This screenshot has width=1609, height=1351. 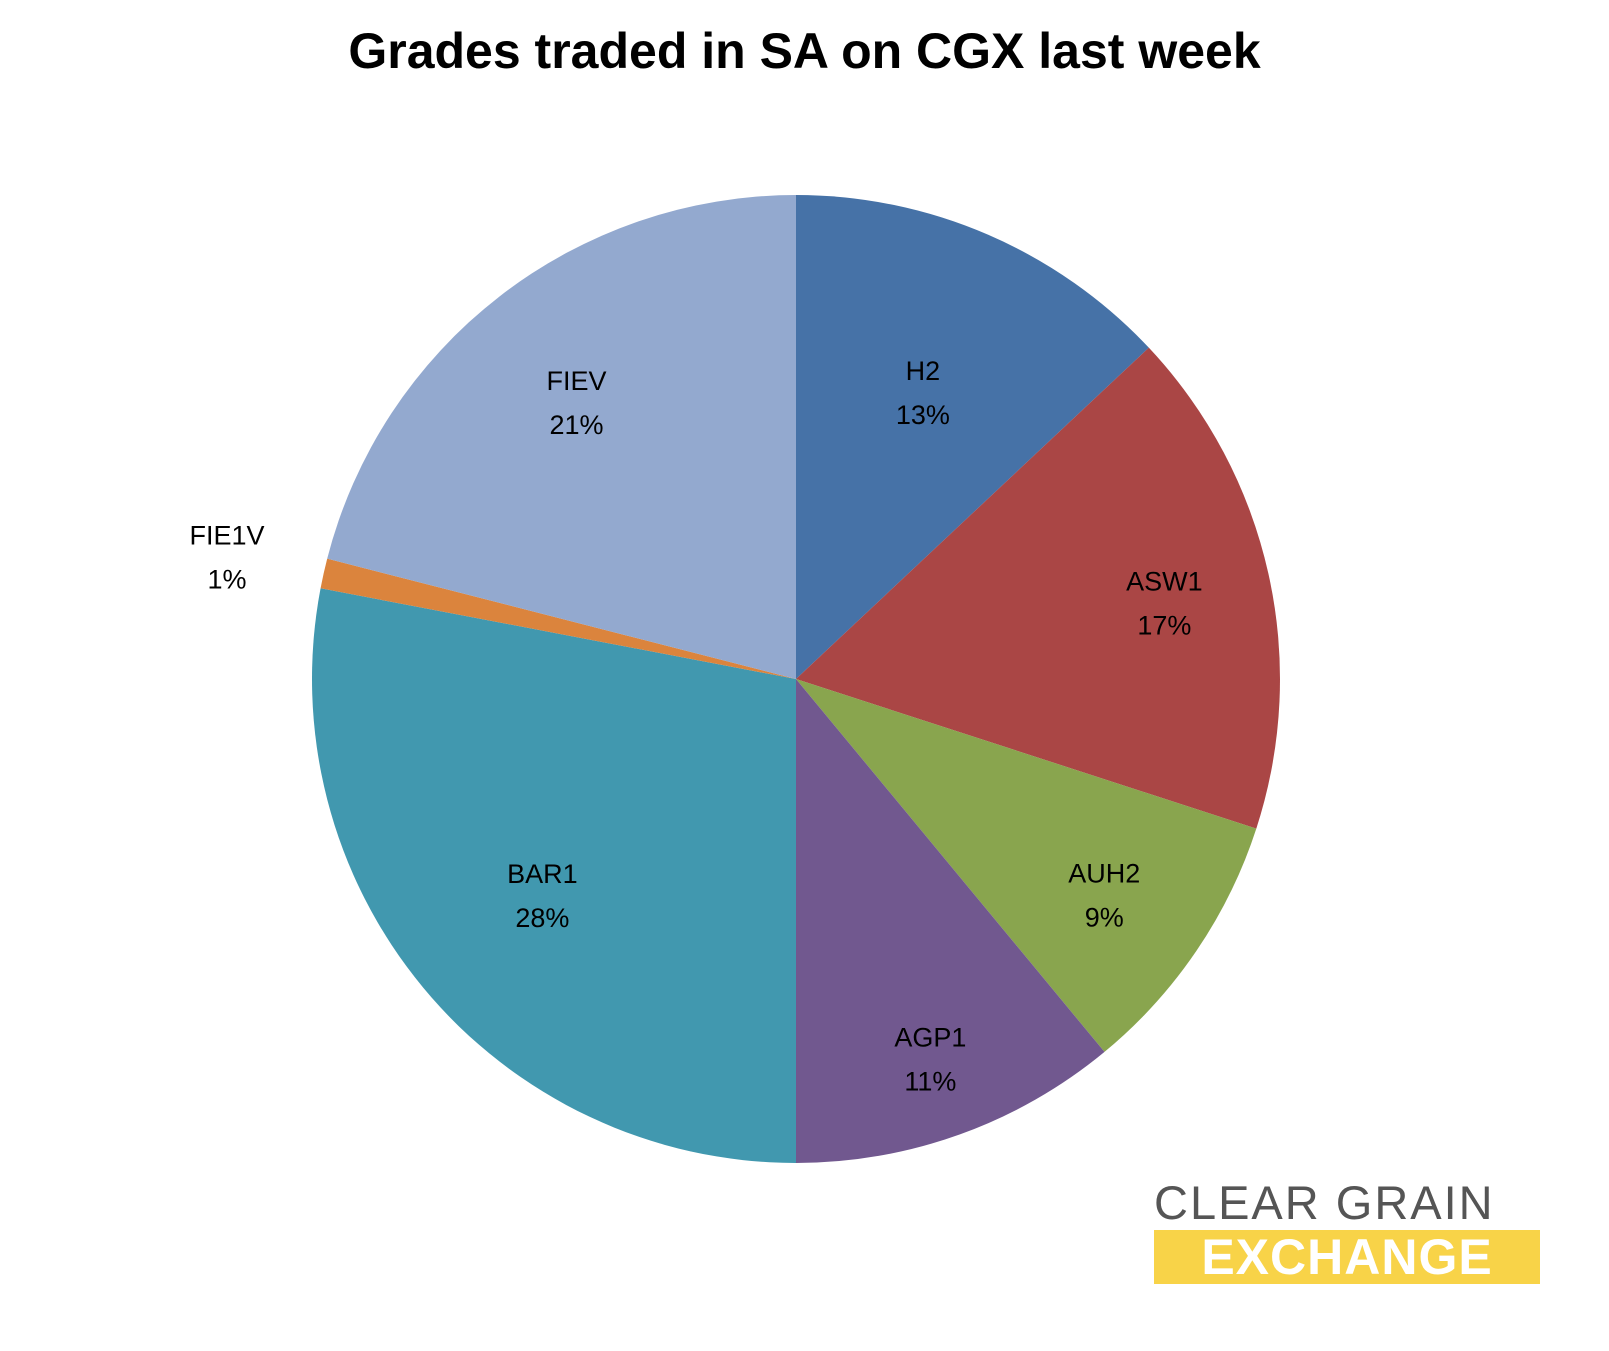 I want to click on pie-slice-h2, so click(x=972, y=437).